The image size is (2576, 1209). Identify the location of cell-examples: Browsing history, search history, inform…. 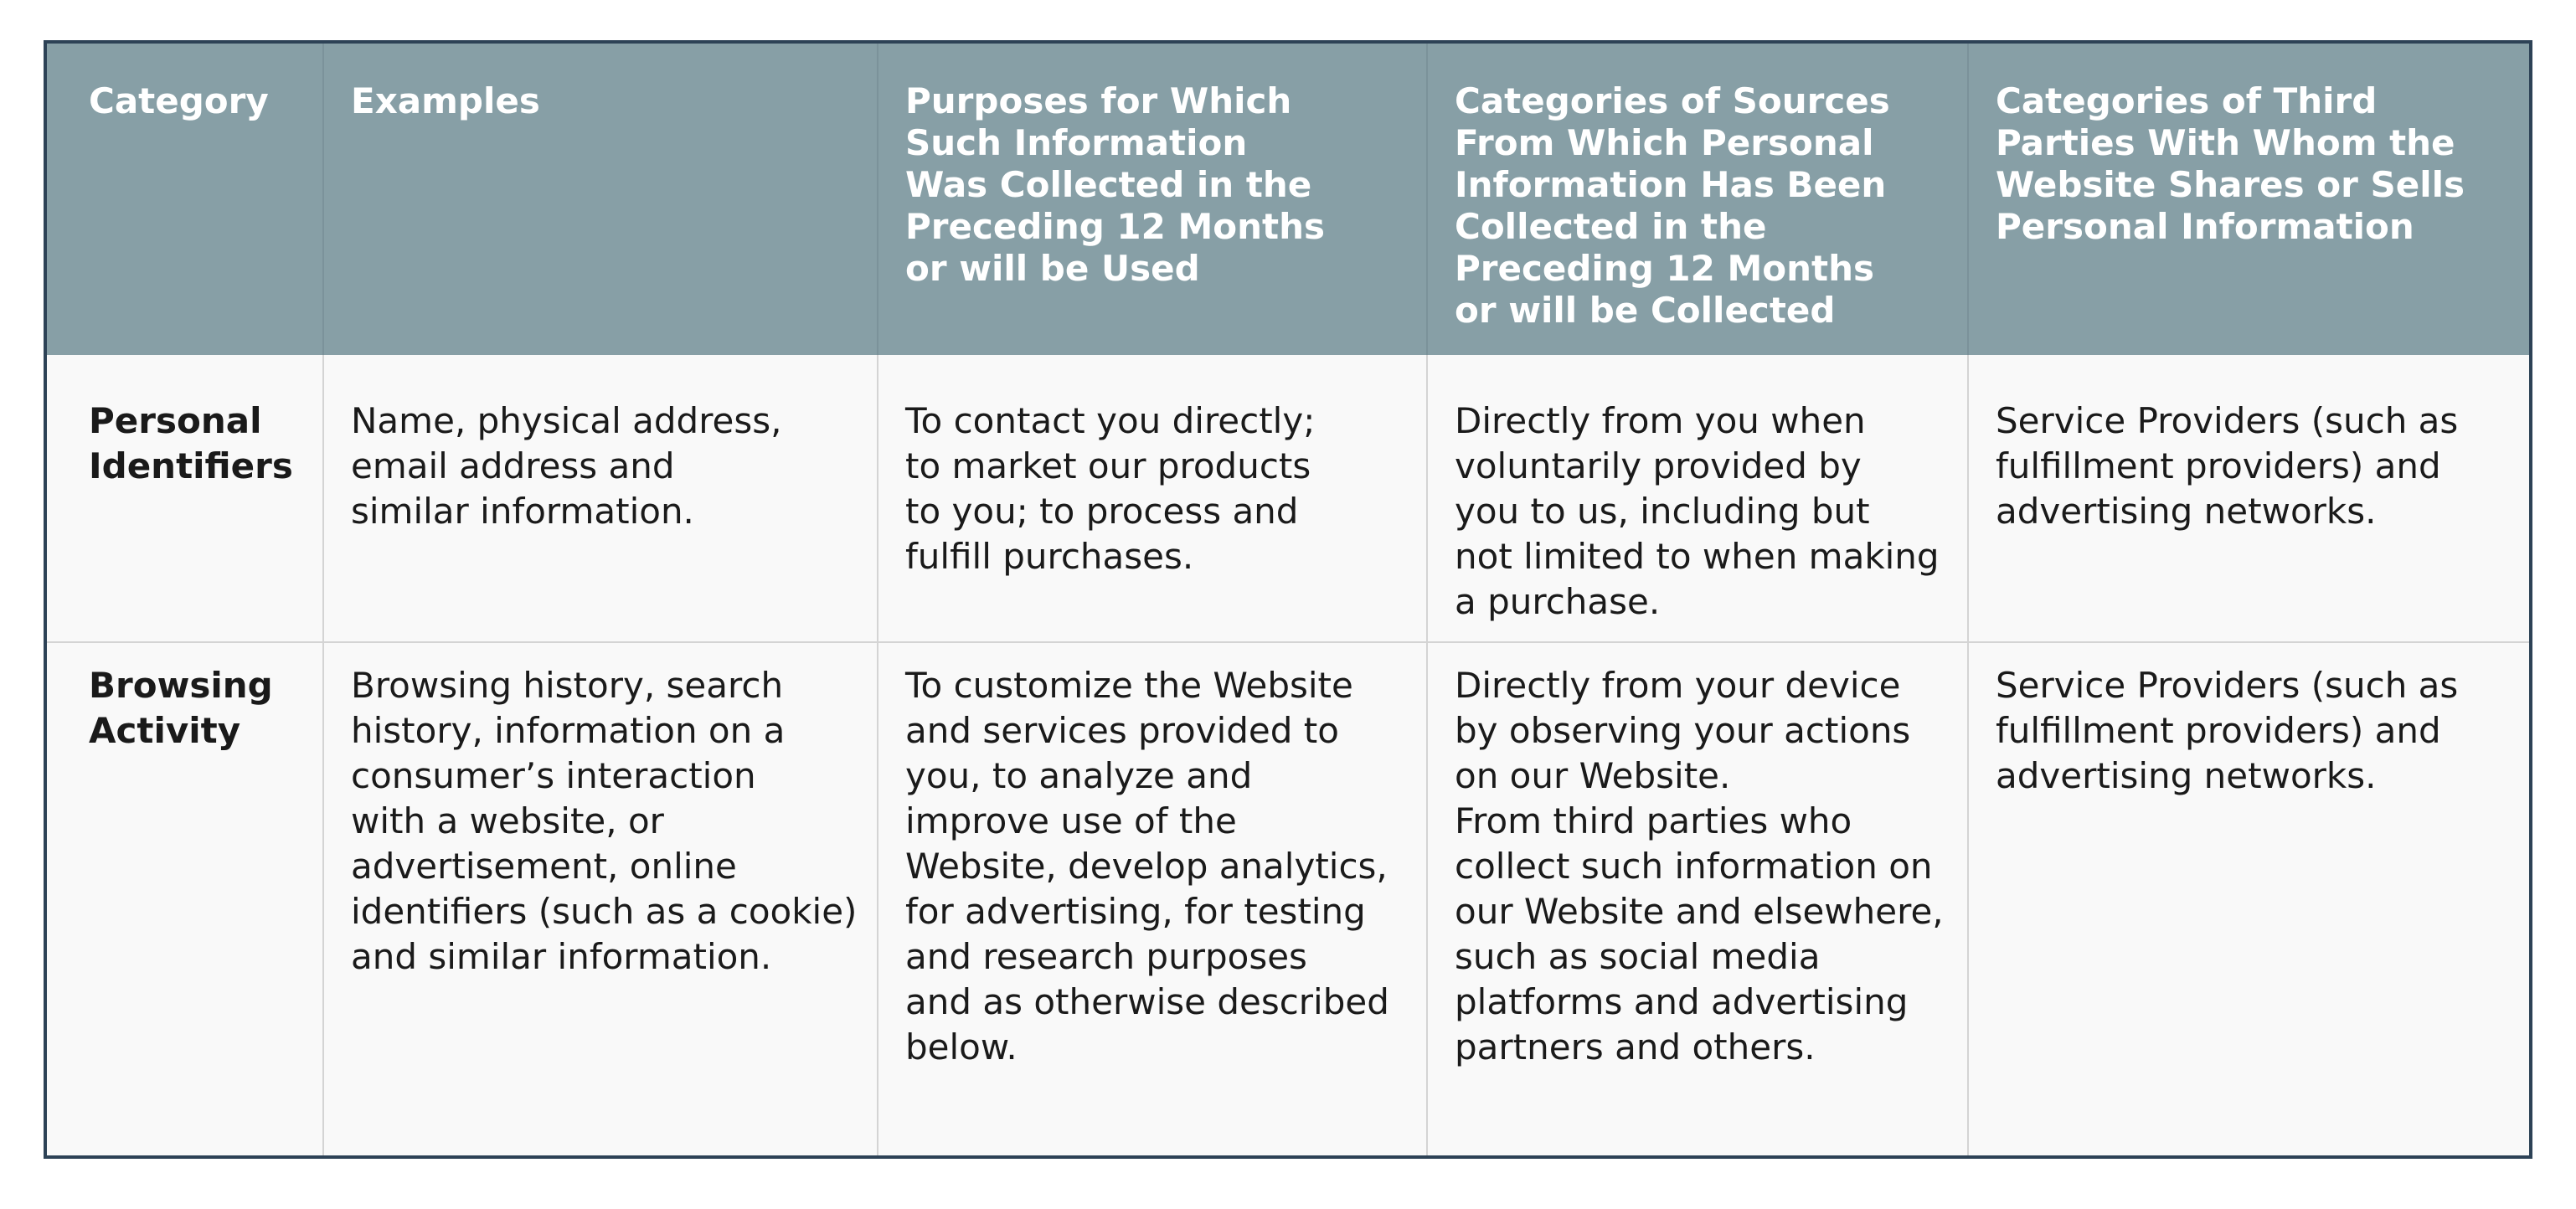
(600, 898).